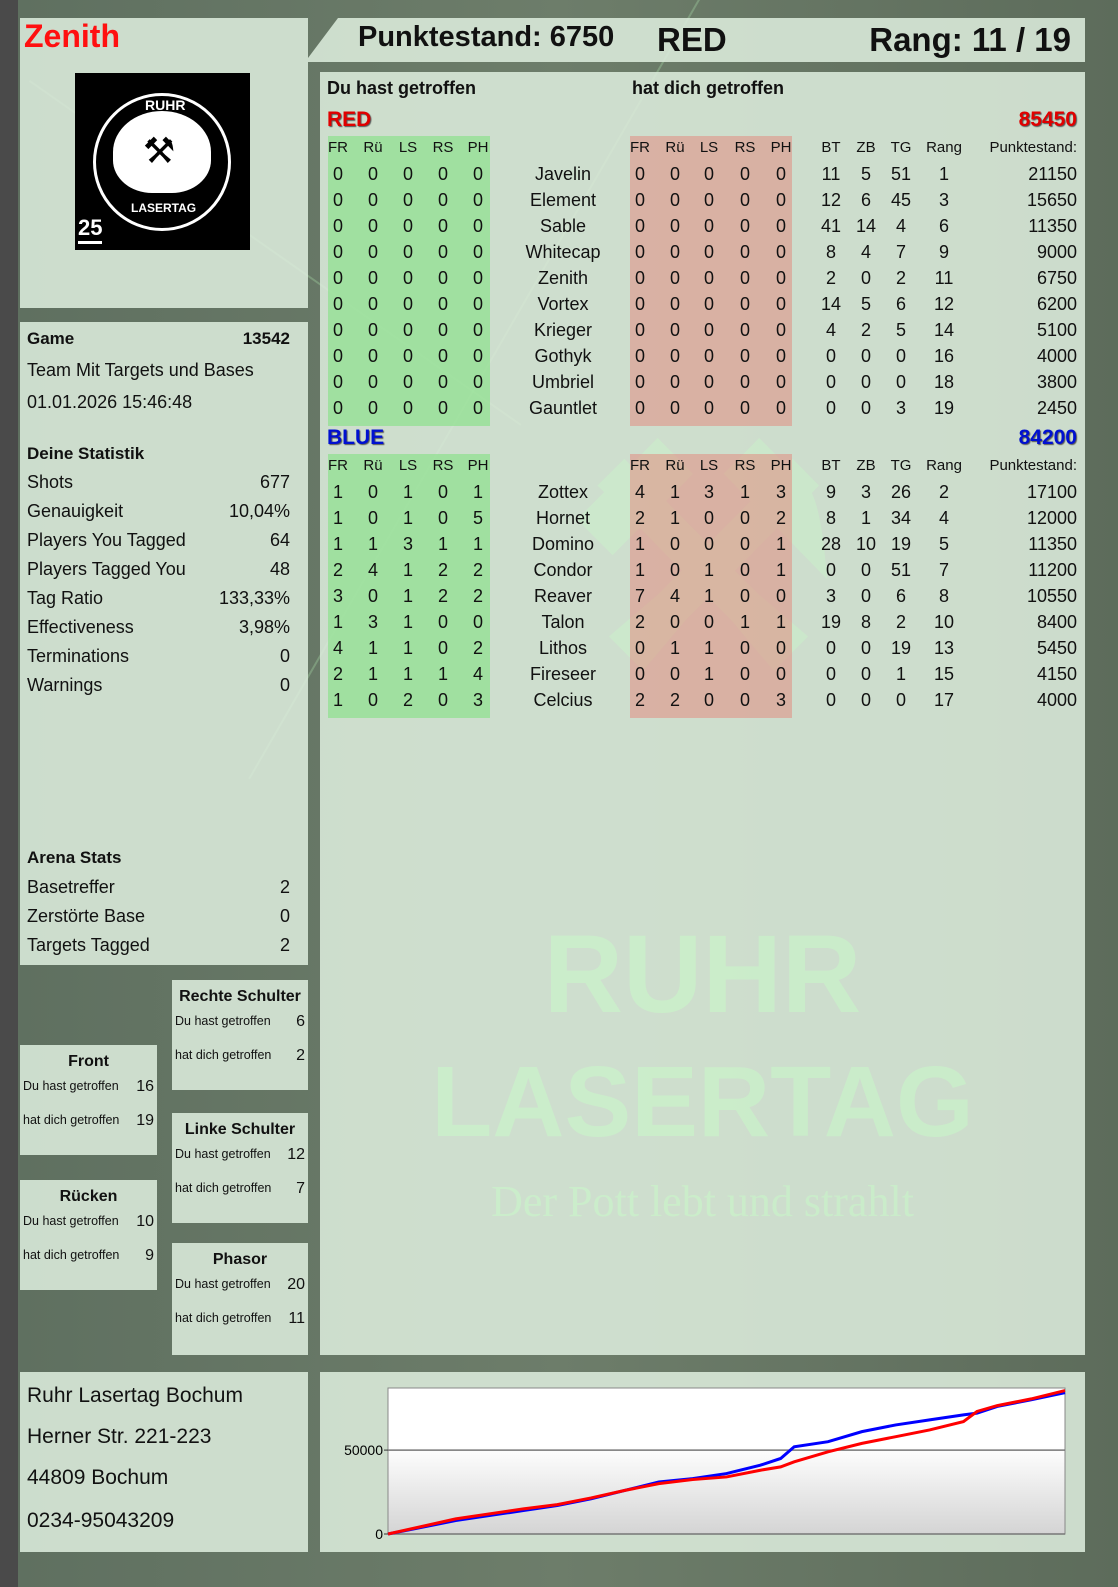  Describe the element at coordinates (538, 648) in the screenshot. I see `player-row: 4 1 1 0 2 Lithos 0 1 1 0 0 0 0 19 13 5450` at that location.